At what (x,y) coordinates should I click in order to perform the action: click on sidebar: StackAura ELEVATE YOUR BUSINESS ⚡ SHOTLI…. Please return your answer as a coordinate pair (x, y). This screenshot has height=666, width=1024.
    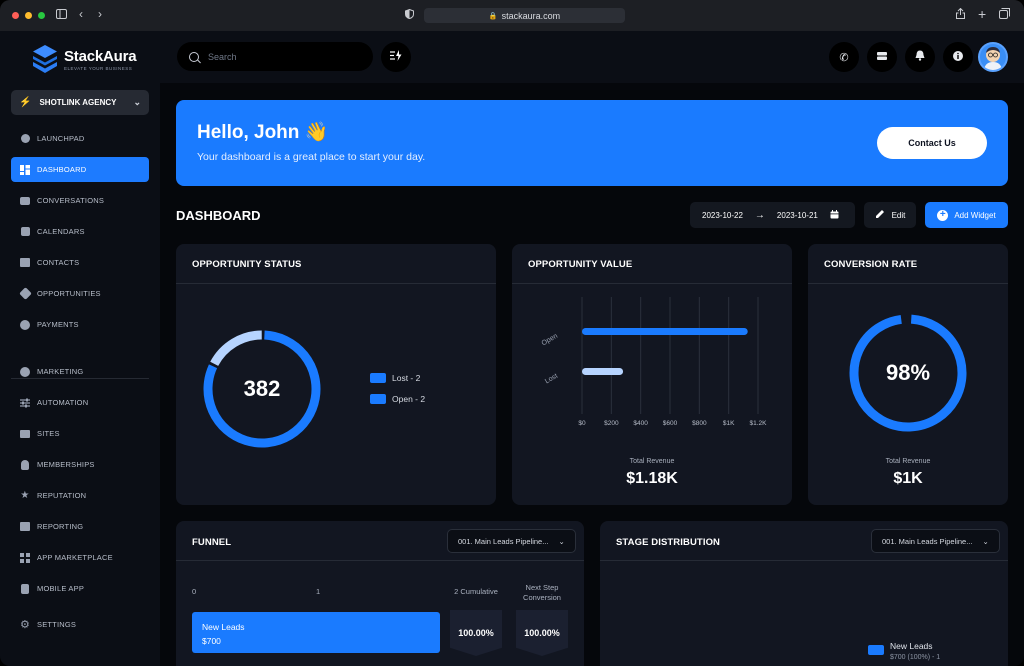
    Looking at the image, I should click on (80, 348).